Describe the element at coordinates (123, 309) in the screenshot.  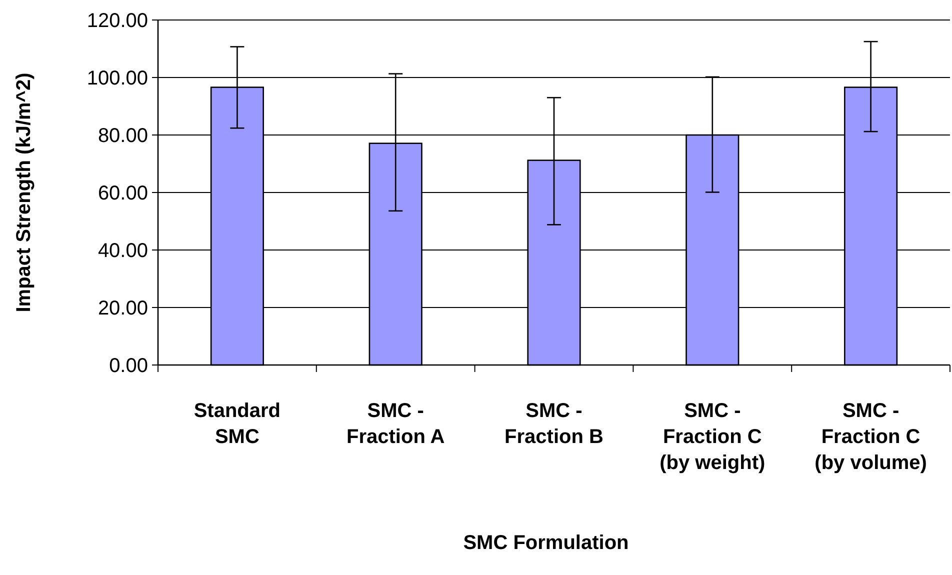
I see `y-tick-label: 20.00` at that location.